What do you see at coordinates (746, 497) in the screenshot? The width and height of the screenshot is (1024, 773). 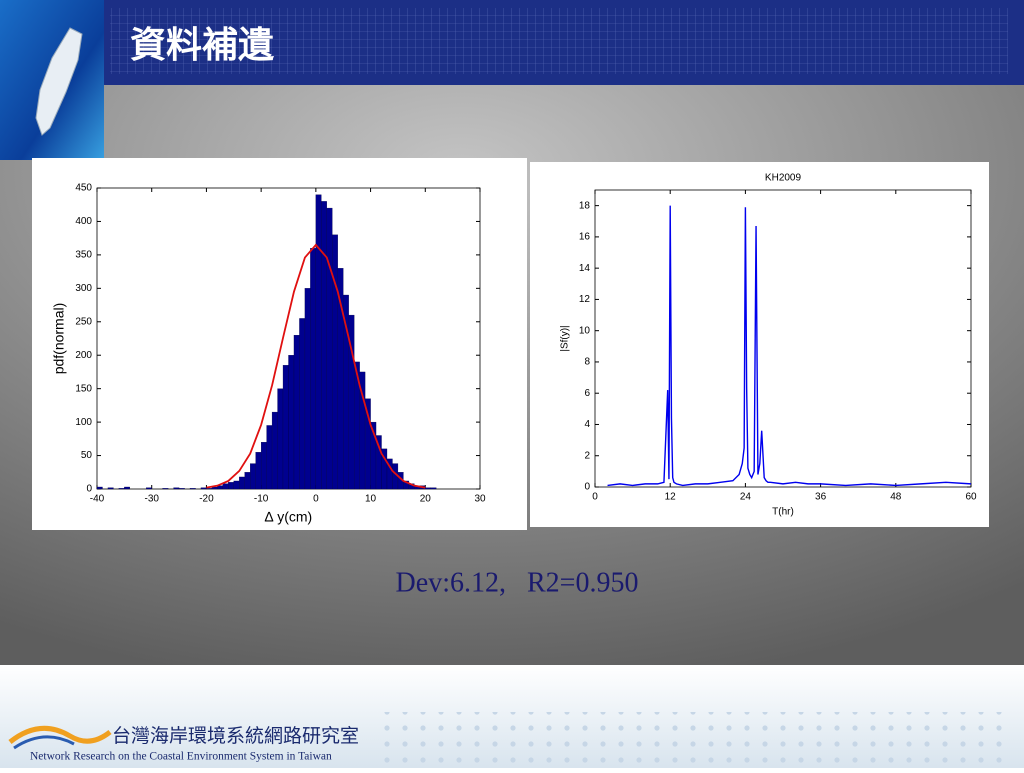 I see `x-tick-label: 24` at bounding box center [746, 497].